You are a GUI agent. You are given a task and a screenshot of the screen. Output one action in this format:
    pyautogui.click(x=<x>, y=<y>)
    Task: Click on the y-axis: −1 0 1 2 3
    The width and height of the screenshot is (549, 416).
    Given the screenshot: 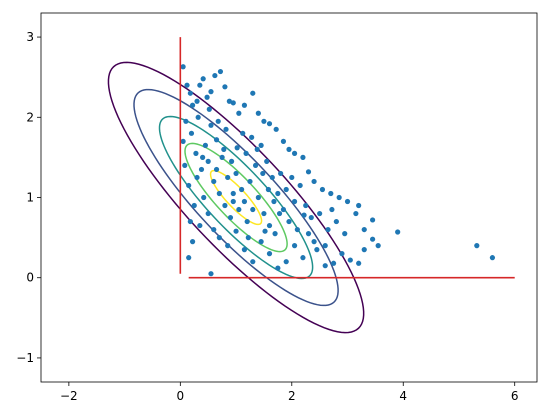 What is the action you would take?
    pyautogui.click(x=28, y=197)
    